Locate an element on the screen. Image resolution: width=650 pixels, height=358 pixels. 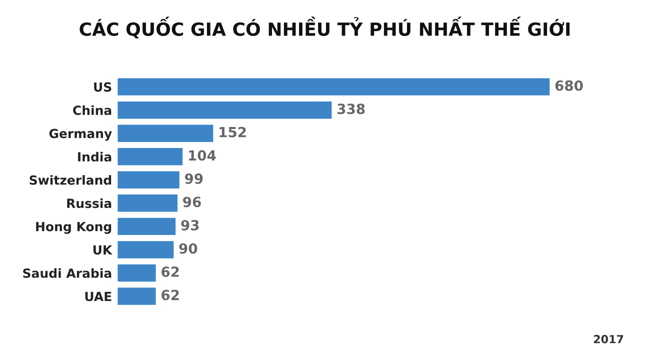
text: 2017 is located at coordinates (609, 339).